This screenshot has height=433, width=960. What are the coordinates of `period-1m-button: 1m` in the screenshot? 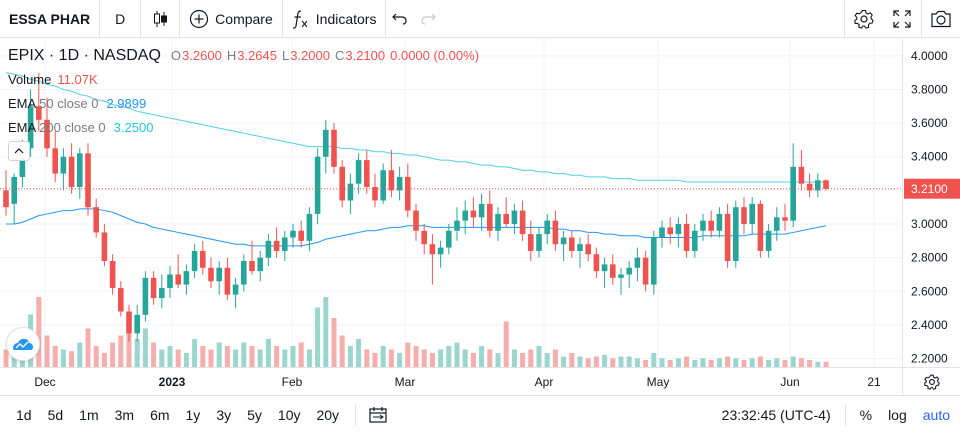 It's located at (89, 414).